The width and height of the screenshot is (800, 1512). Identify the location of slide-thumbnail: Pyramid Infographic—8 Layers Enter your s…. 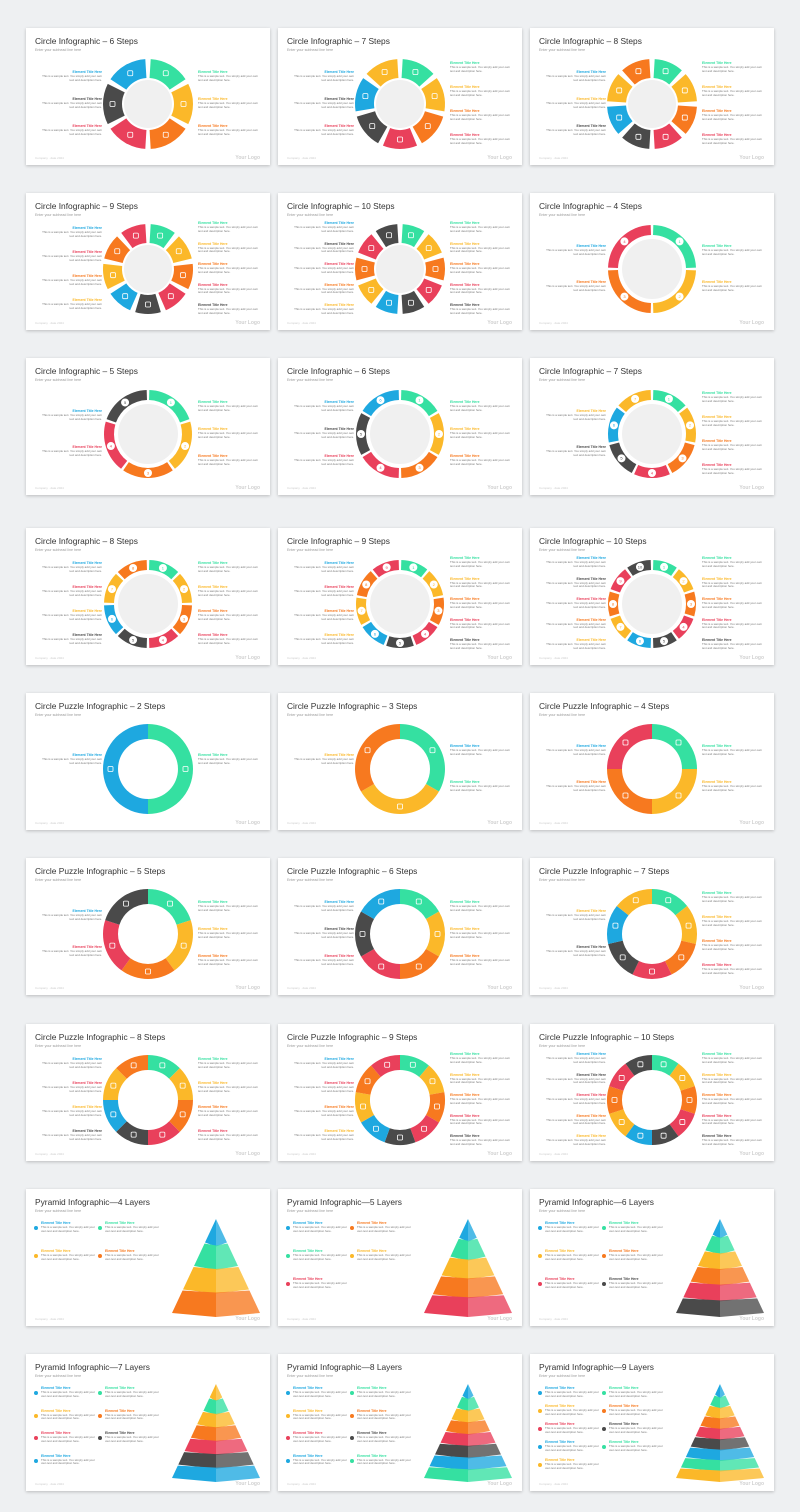
(400, 1422).